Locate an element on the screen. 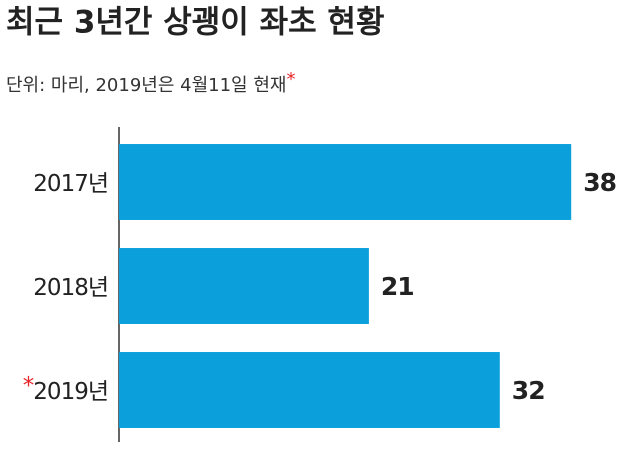 This screenshot has height=453, width=620. value-label: 21 is located at coordinates (397, 286).